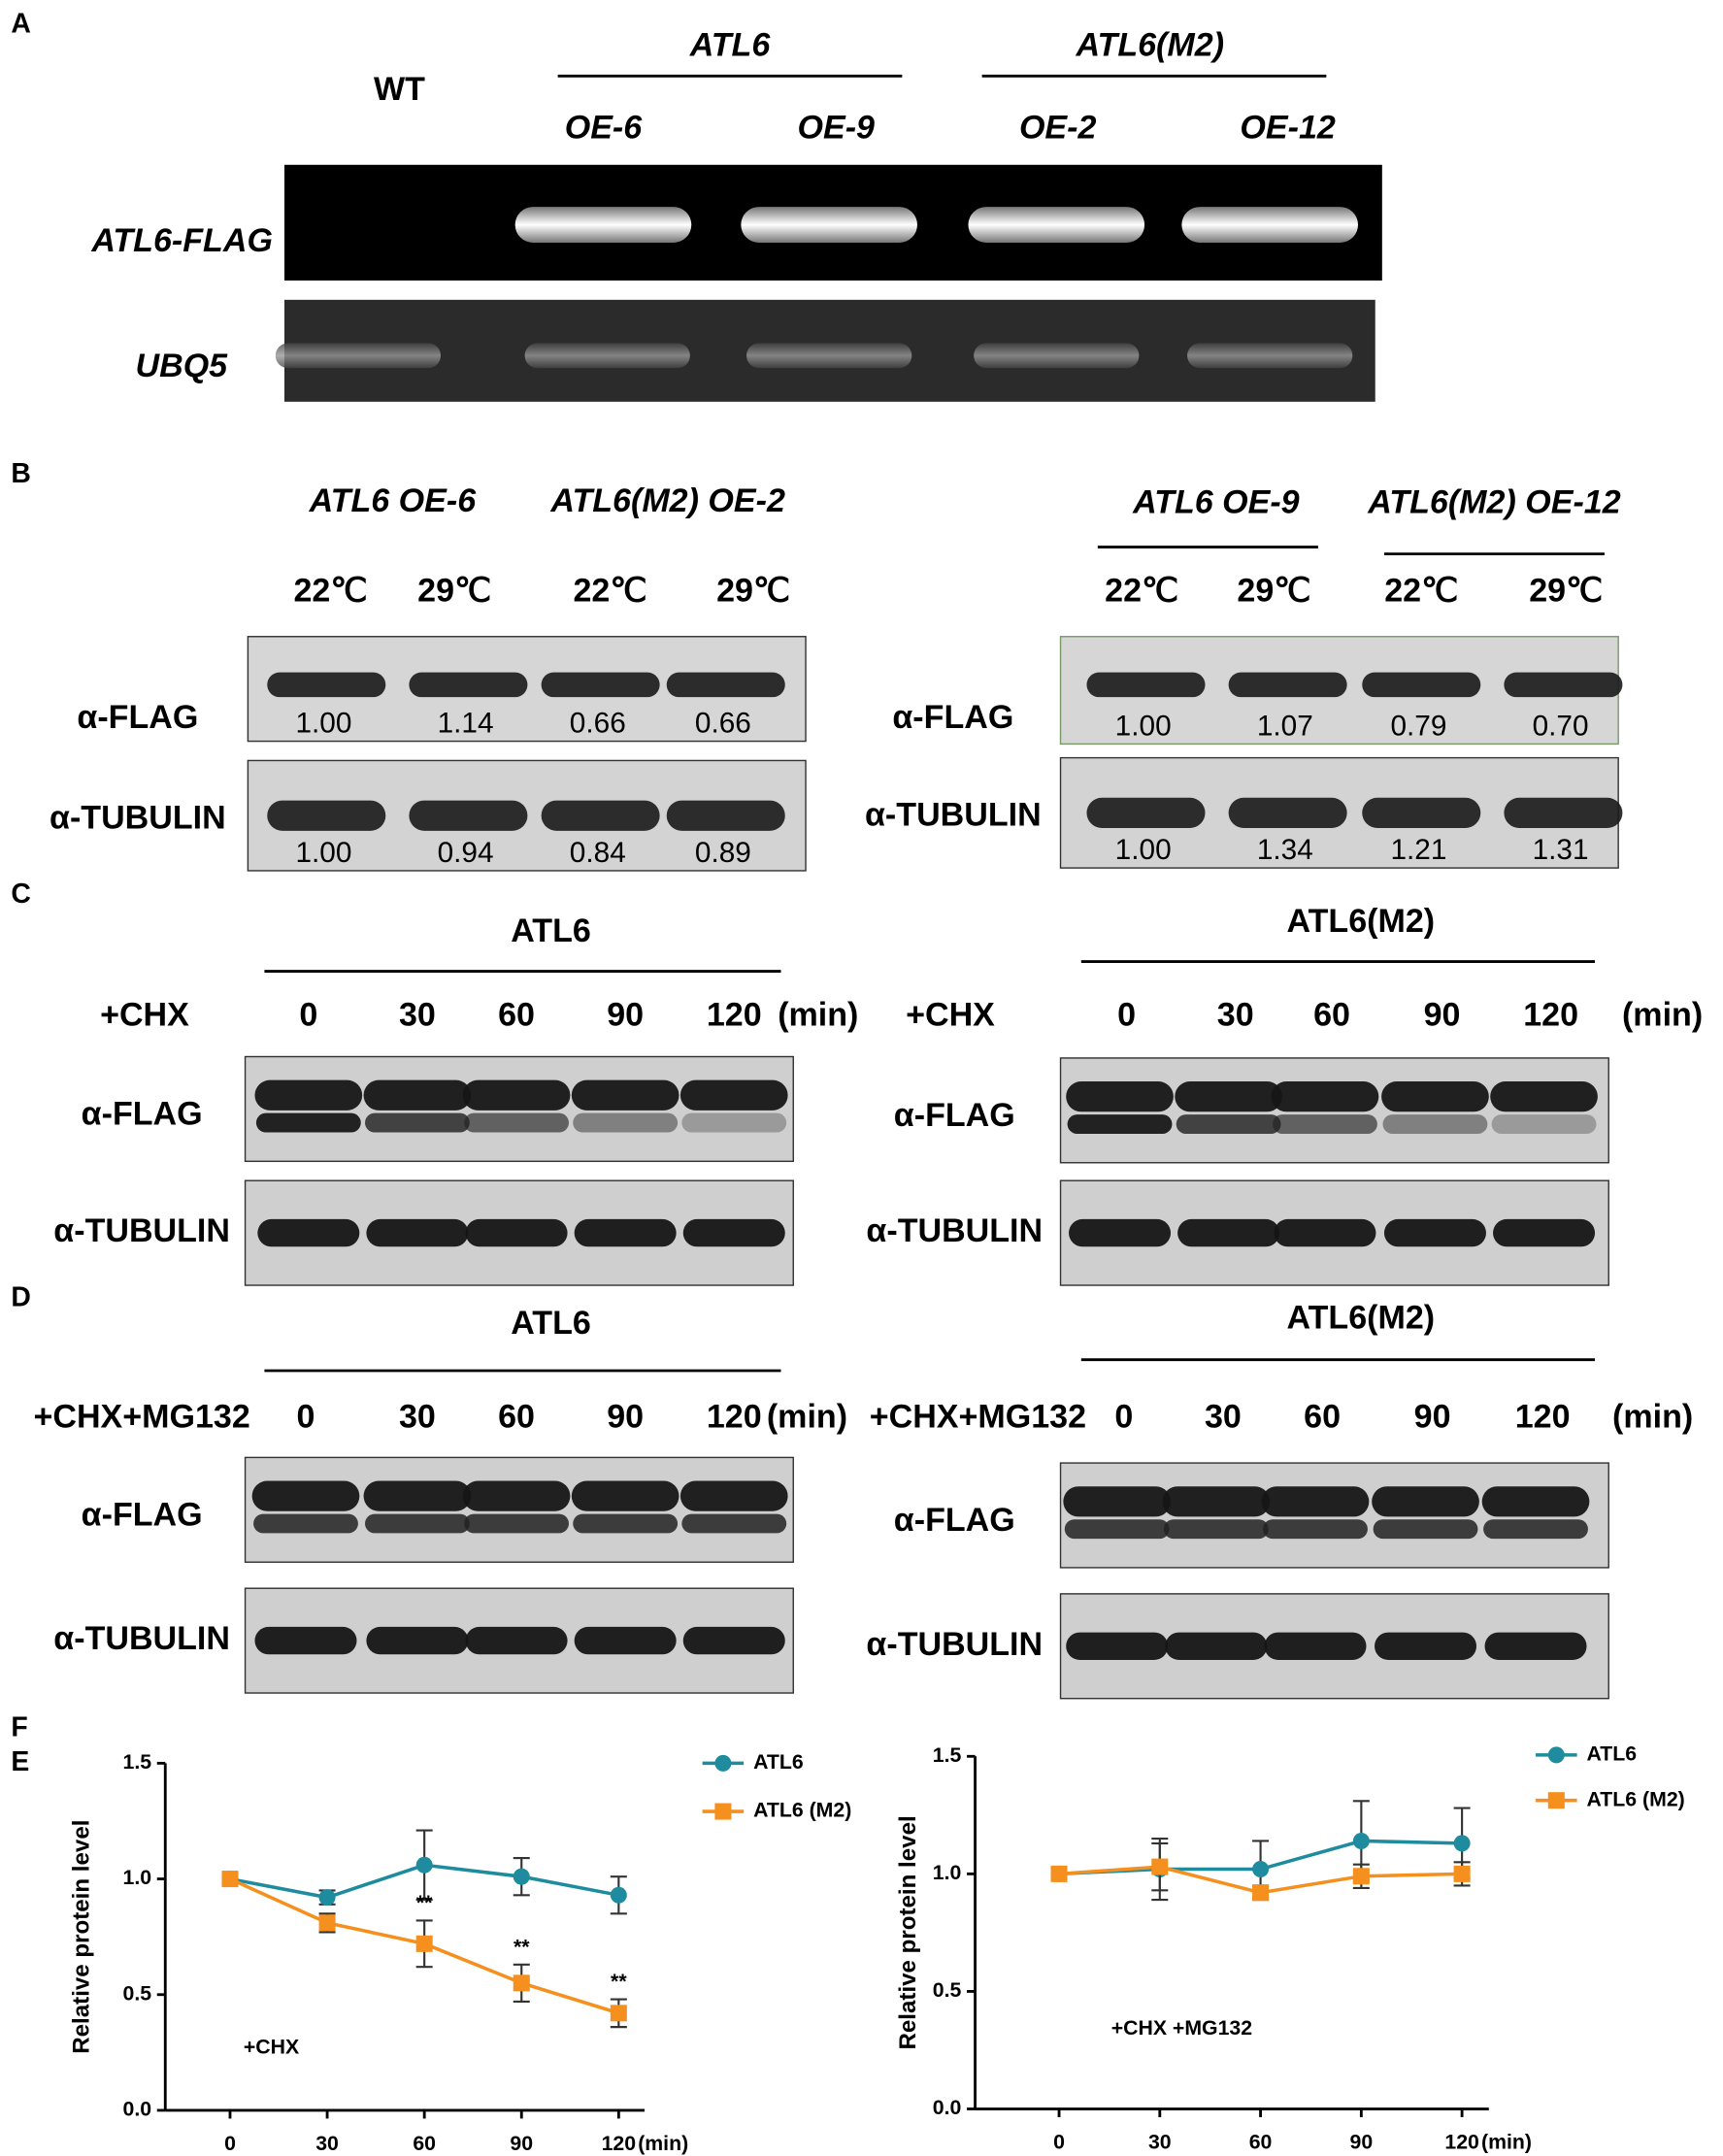 The image size is (1723, 2156). What do you see at coordinates (230, 2143) in the screenshot?
I see `x-tick-label: 0` at bounding box center [230, 2143].